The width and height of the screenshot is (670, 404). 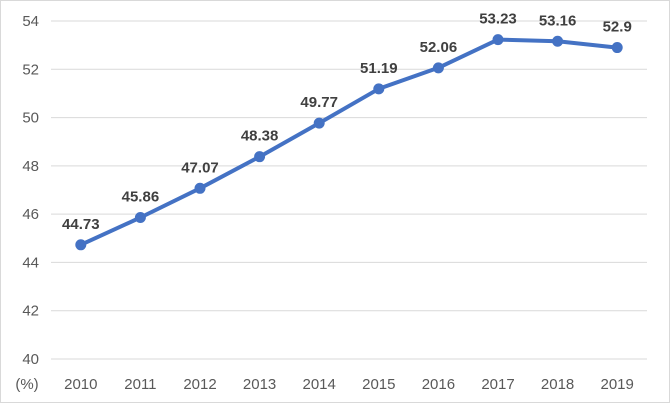 What do you see at coordinates (30, 118) in the screenshot?
I see `y-tick-label: 50` at bounding box center [30, 118].